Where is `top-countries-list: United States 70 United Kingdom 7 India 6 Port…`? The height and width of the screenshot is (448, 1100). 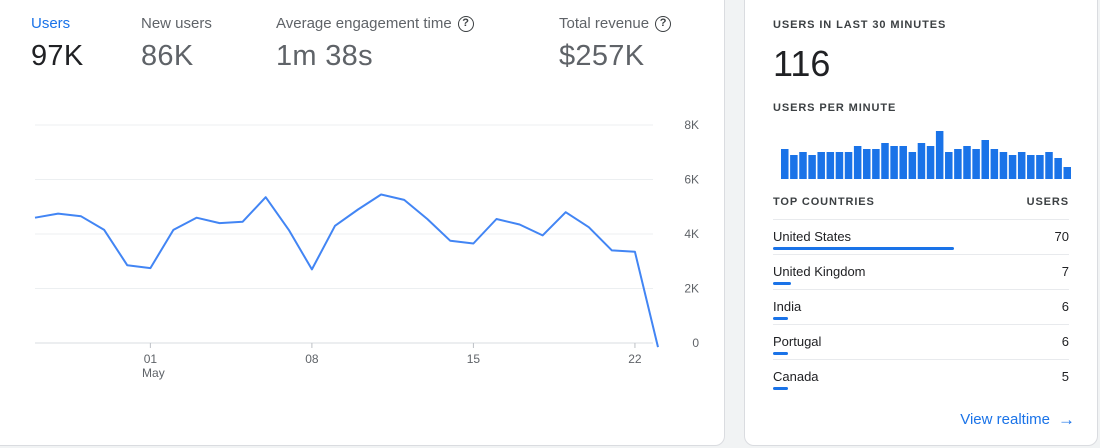 top-countries-list: United States 70 United Kingdom 7 India 6 Port… is located at coordinates (921, 306).